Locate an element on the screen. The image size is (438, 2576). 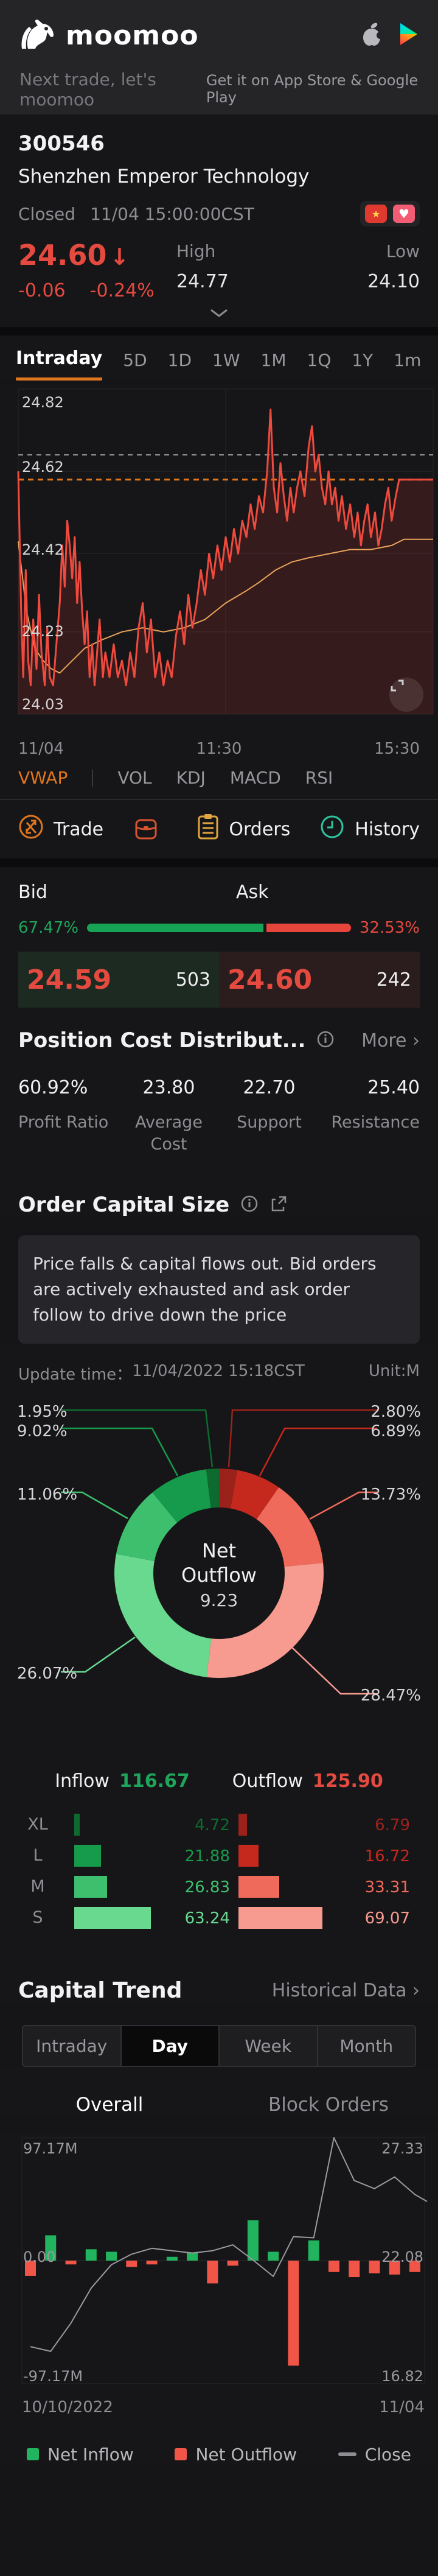
trend-tab-month: Month is located at coordinates (366, 2045).